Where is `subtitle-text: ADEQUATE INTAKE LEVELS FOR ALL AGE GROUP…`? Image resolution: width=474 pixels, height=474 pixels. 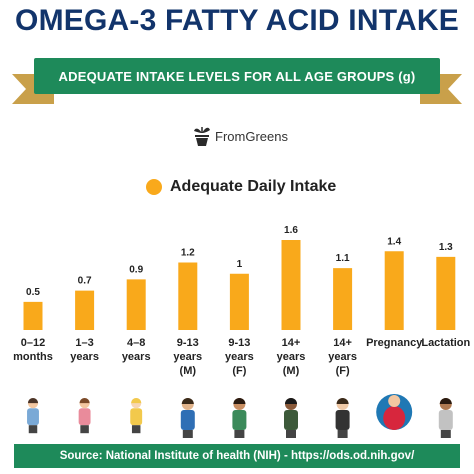 subtitle-text: ADEQUATE INTAKE LEVELS FOR ALL AGE GROUP… is located at coordinates (237, 76).